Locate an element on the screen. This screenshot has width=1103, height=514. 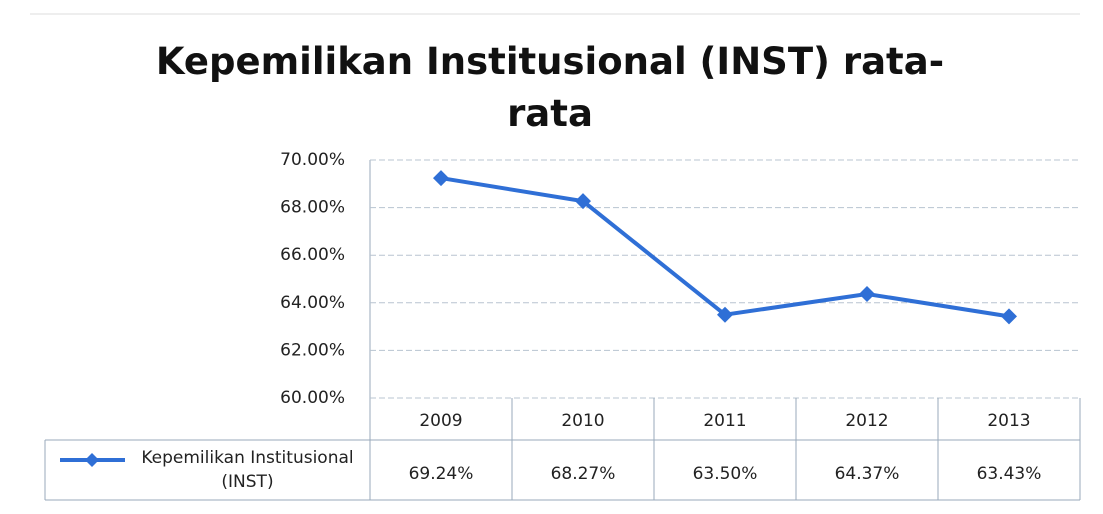
data-label: 63.43% is located at coordinates (1009, 474).